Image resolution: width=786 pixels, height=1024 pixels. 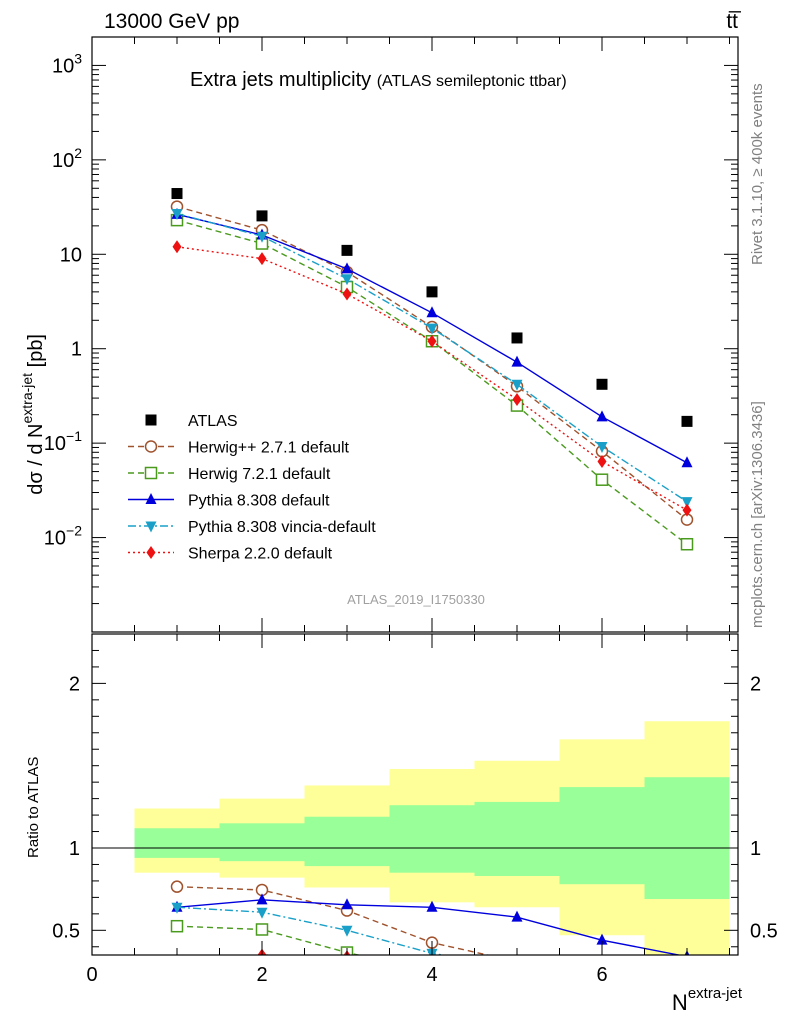 I want to click on y-tick-label: 10³, so click(x=67, y=63).